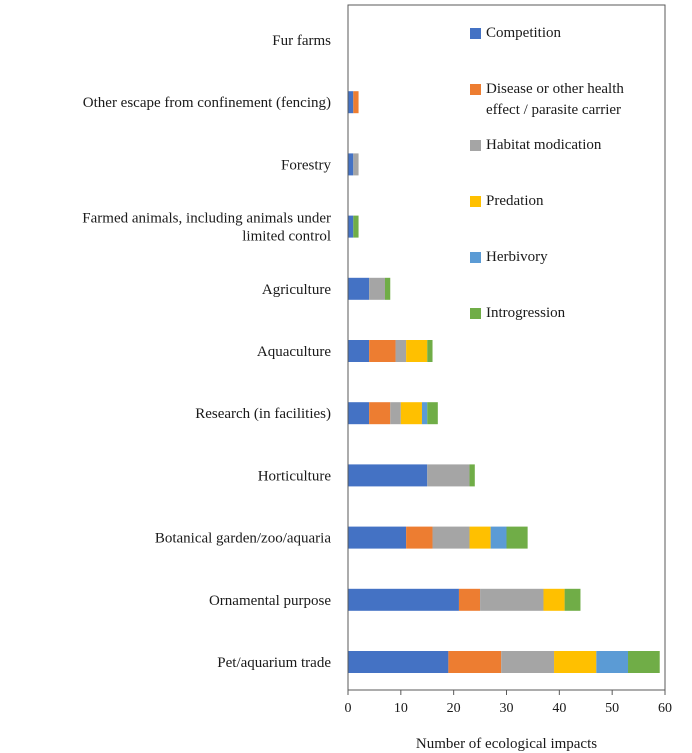  I want to click on bar-segment-research-in-facilities-habitat-modication, so click(395, 413).